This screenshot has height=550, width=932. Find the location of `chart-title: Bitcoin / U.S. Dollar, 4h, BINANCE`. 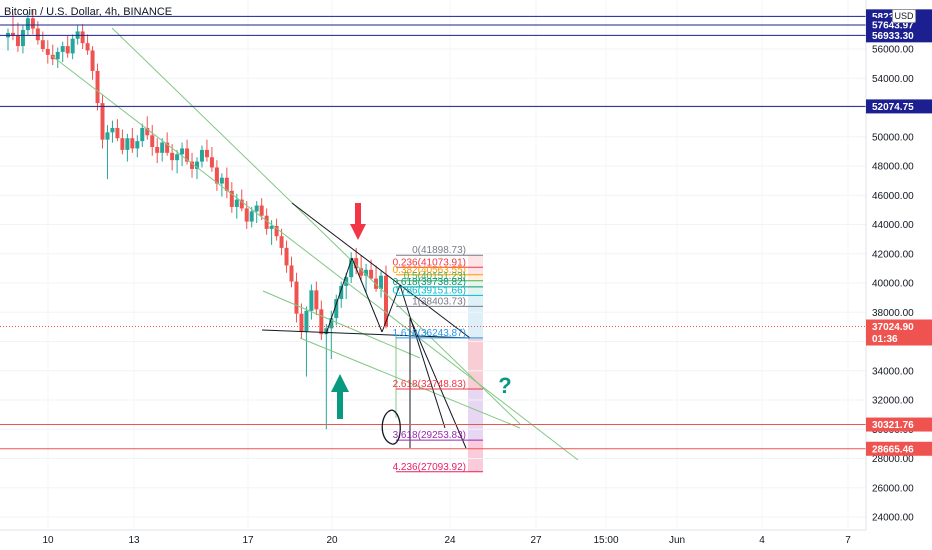

chart-title: Bitcoin / U.S. Dollar, 4h, BINANCE is located at coordinates (88, 12).